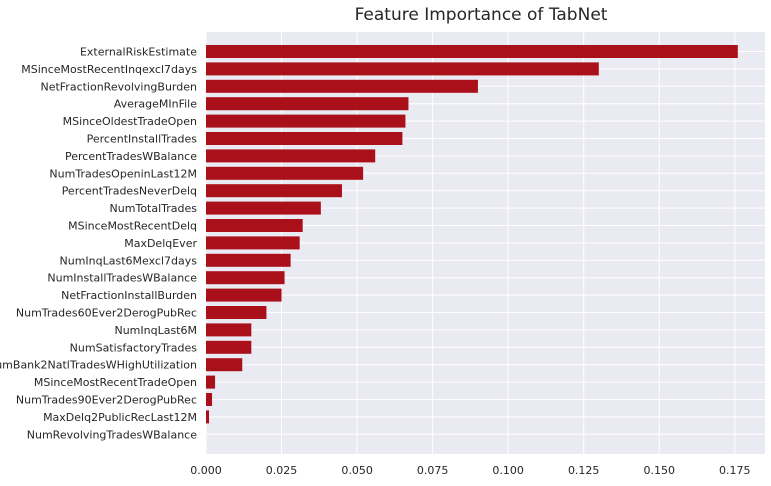 This screenshot has width=771, height=486. What do you see at coordinates (122, 278) in the screenshot?
I see `category-label: NumInstallTradesWBalance` at bounding box center [122, 278].